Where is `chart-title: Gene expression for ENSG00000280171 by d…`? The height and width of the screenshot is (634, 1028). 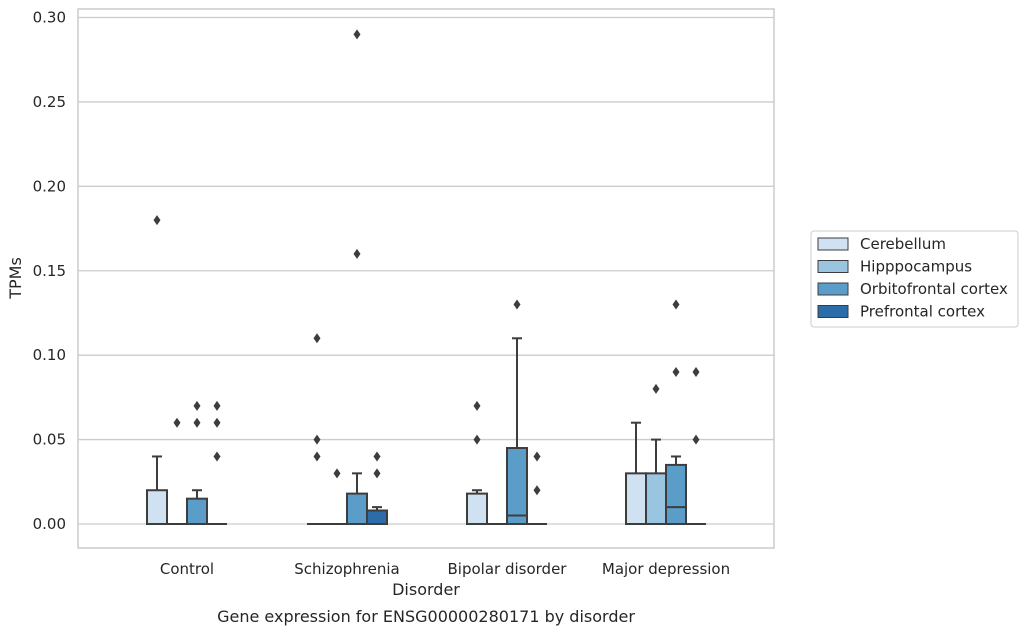
chart-title: Gene expression for ENSG00000280171 by d… is located at coordinates (426, 616).